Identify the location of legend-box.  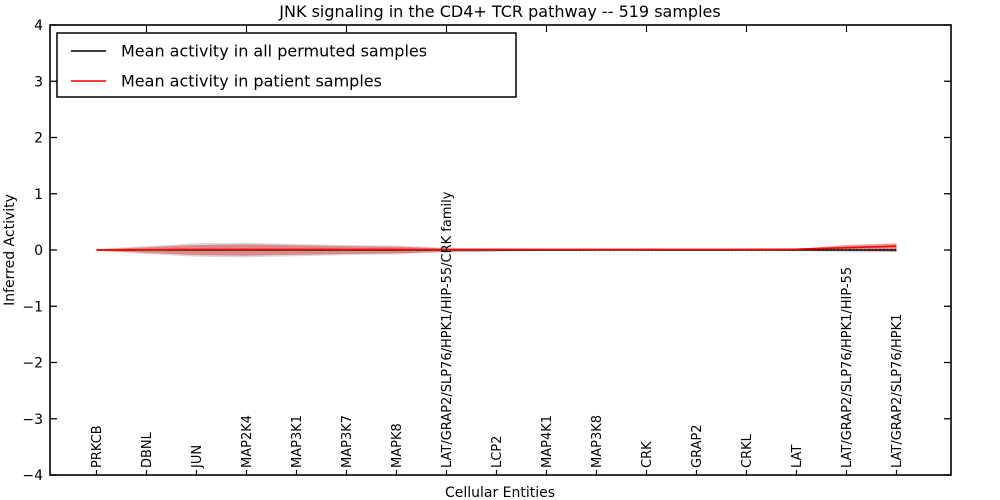
(286, 65).